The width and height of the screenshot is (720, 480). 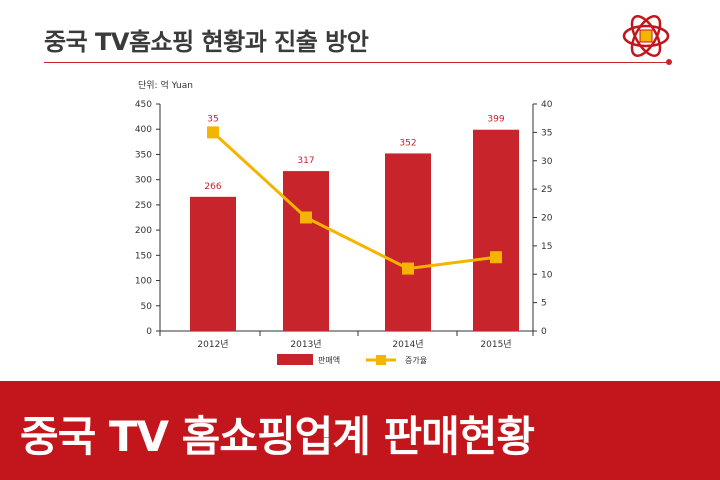 What do you see at coordinates (547, 275) in the screenshot?
I see `right-tick-label: 10` at bounding box center [547, 275].